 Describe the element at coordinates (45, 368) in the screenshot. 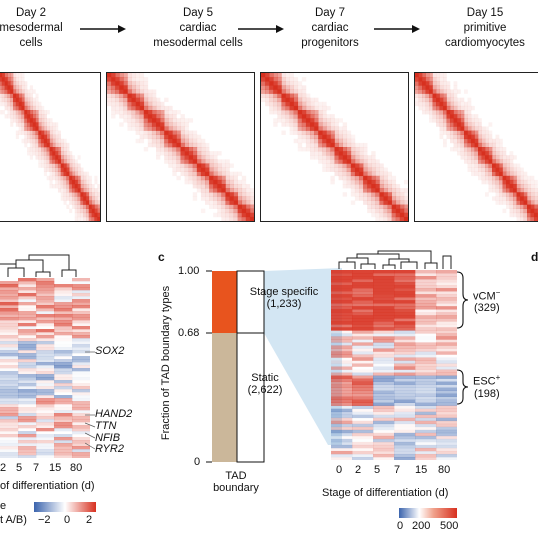

I see `left-heatmap` at that location.